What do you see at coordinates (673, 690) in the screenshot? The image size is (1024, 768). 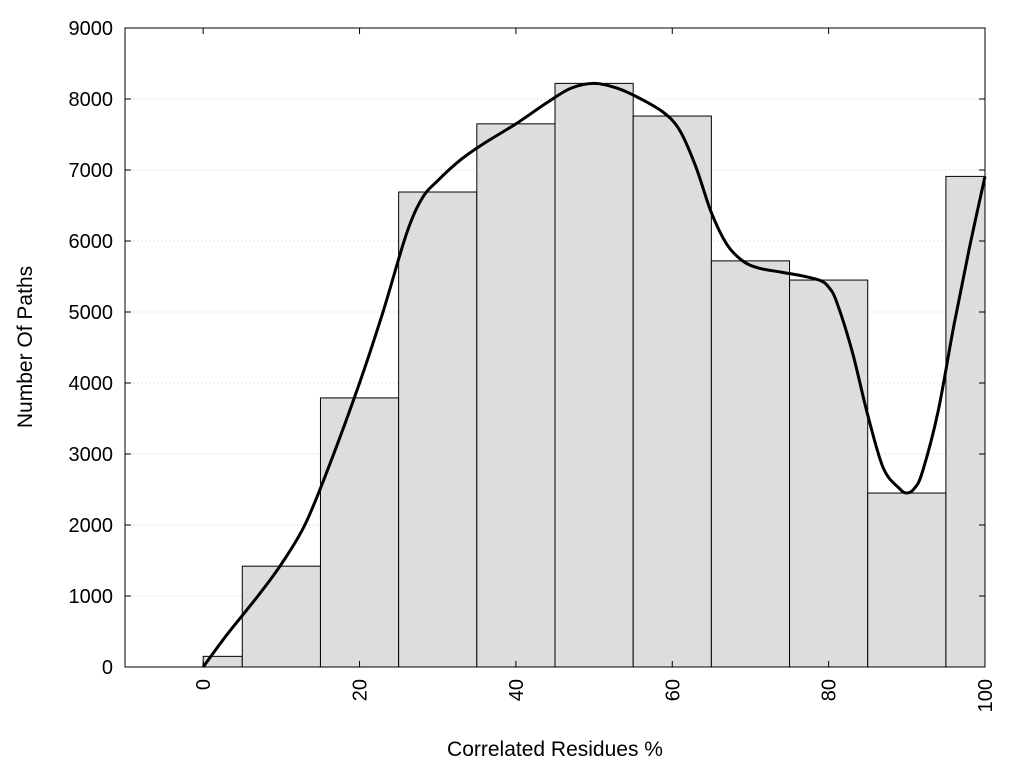 I see `x-tick-label: 60` at bounding box center [673, 690].